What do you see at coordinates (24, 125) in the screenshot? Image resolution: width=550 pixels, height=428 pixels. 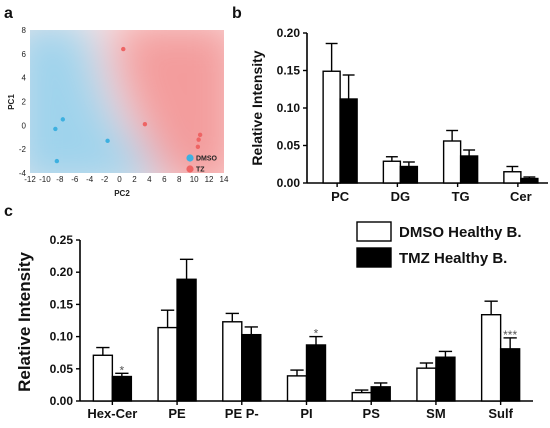 I see `pca-y-tick-label: 0` at bounding box center [24, 125].